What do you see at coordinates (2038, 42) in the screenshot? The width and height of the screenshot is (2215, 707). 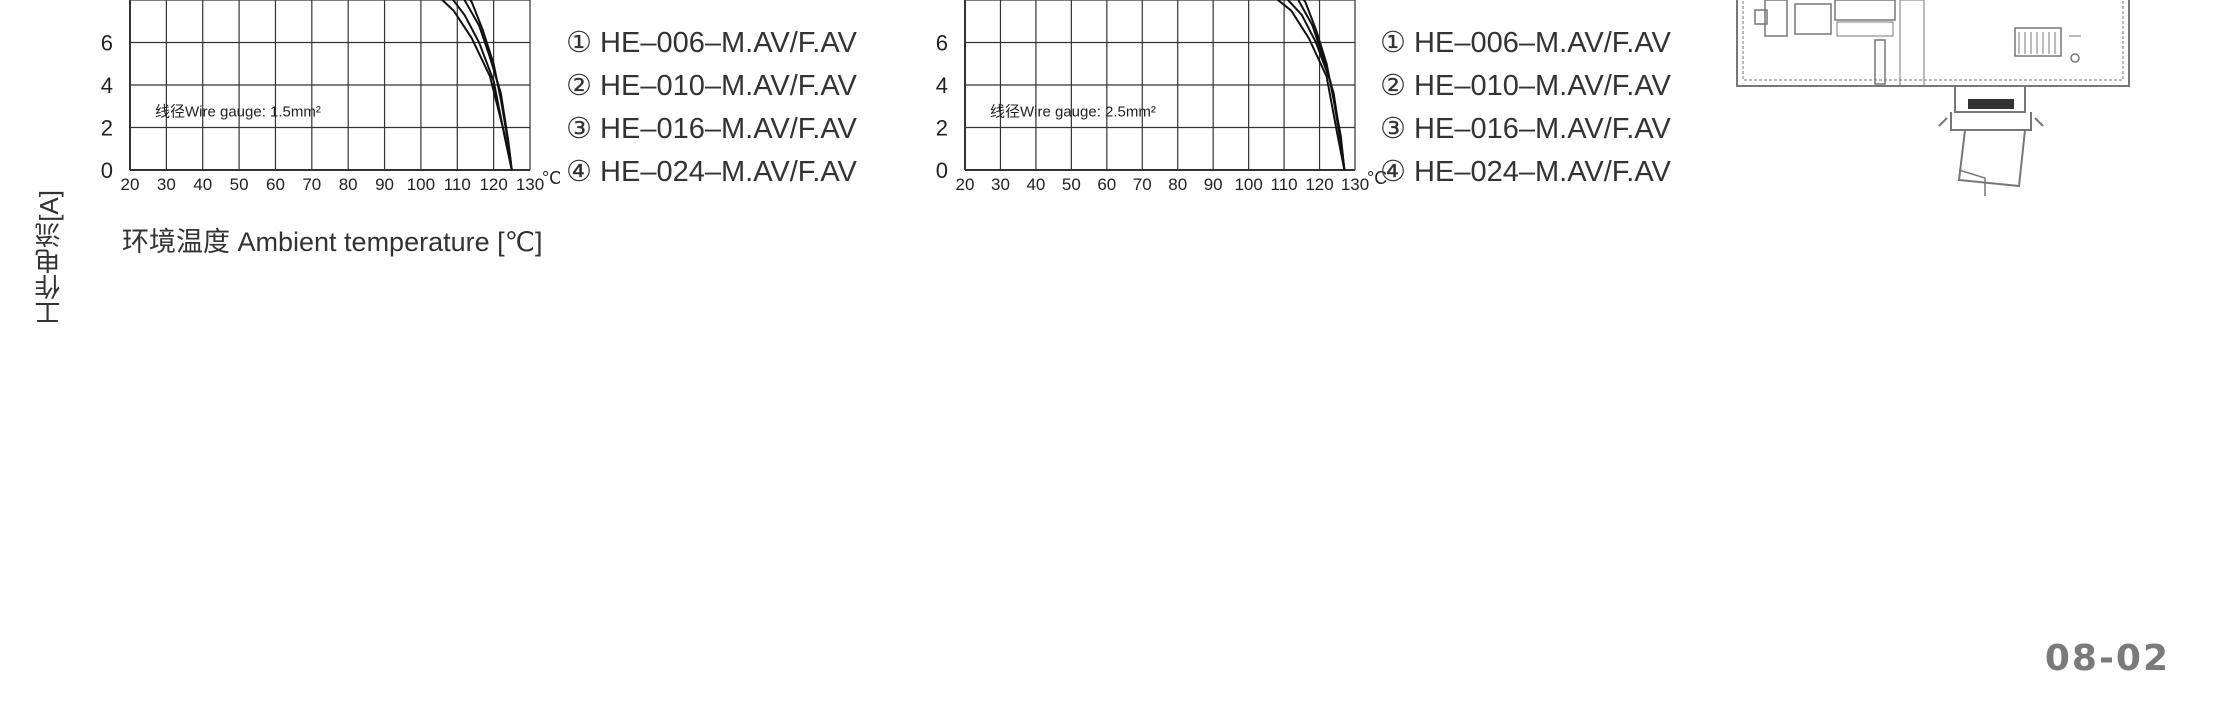 I see `terminal-strip` at bounding box center [2038, 42].